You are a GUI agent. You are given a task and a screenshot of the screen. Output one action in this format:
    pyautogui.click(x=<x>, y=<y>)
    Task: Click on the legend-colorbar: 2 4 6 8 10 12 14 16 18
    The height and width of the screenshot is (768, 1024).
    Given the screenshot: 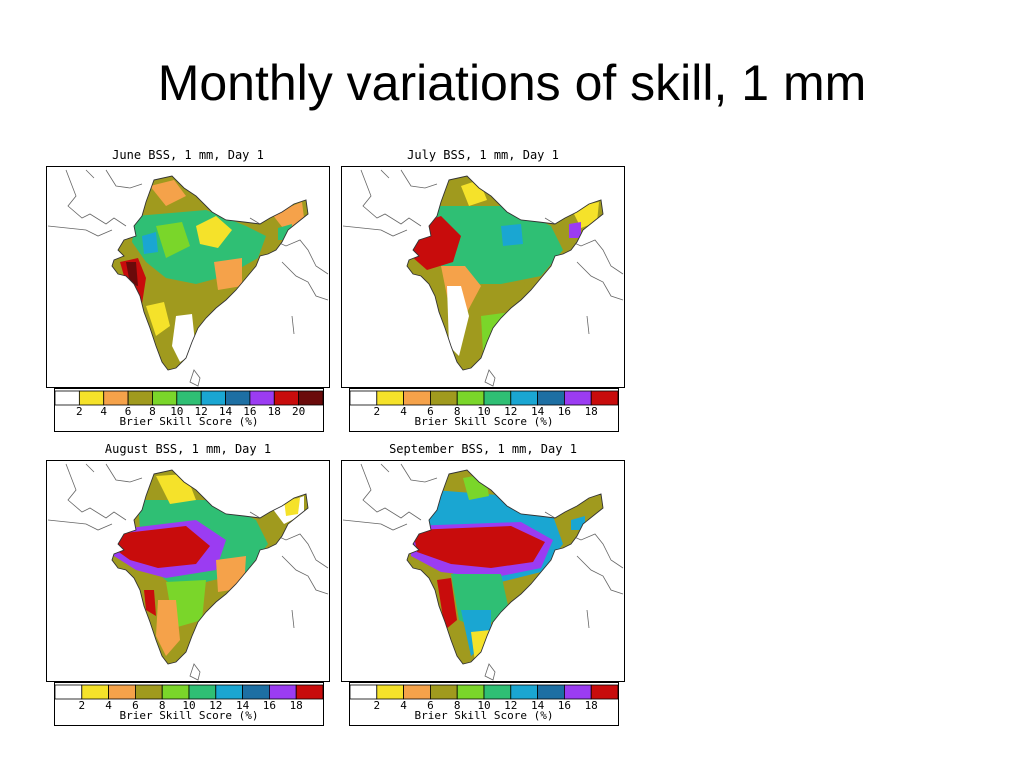 What is the action you would take?
    pyautogui.click(x=189, y=697)
    